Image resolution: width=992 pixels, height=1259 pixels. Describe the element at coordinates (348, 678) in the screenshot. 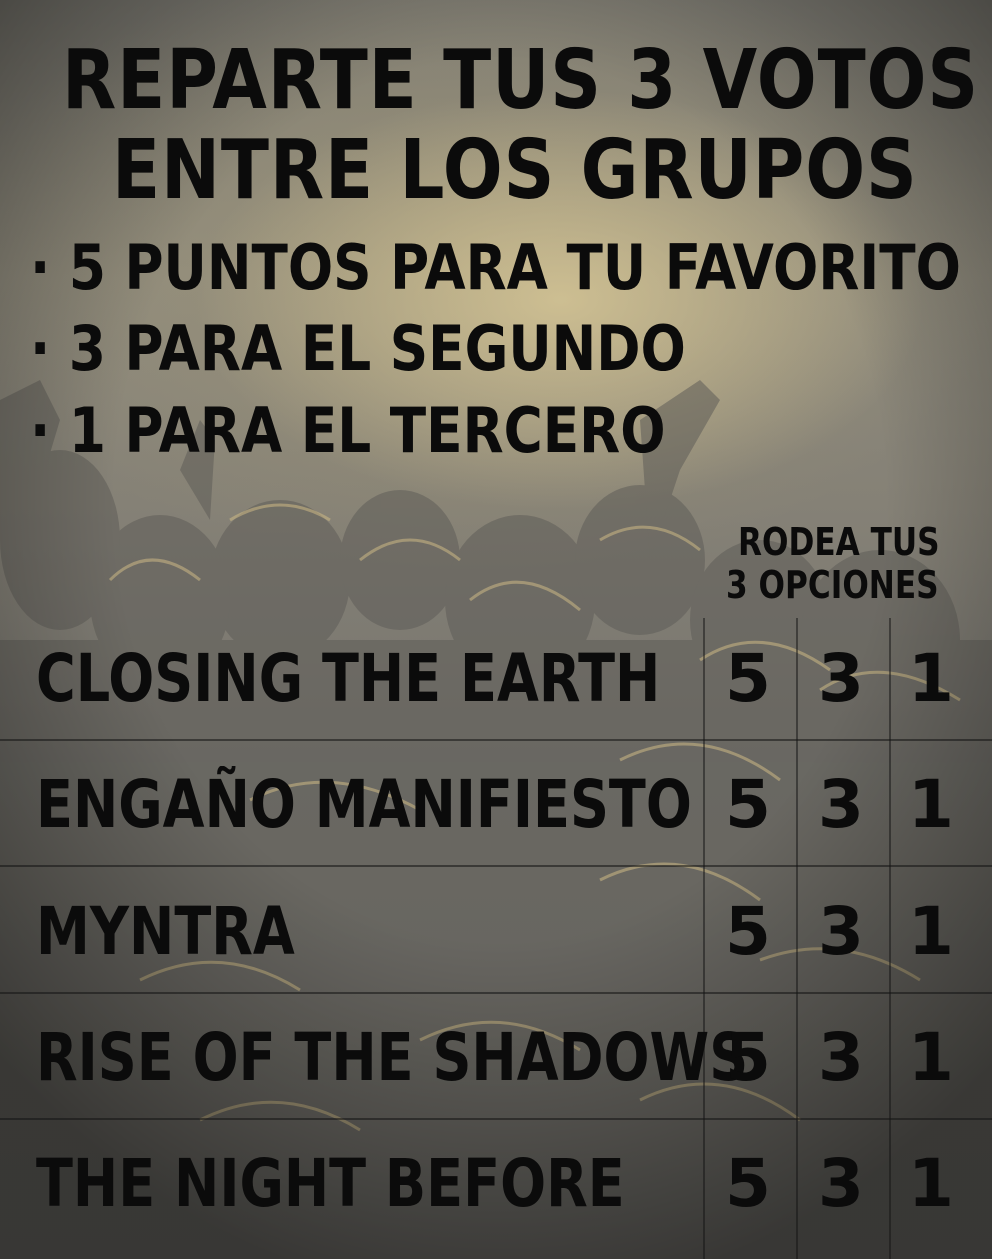

I see `band-name: CLOSING THE EARTH` at that location.